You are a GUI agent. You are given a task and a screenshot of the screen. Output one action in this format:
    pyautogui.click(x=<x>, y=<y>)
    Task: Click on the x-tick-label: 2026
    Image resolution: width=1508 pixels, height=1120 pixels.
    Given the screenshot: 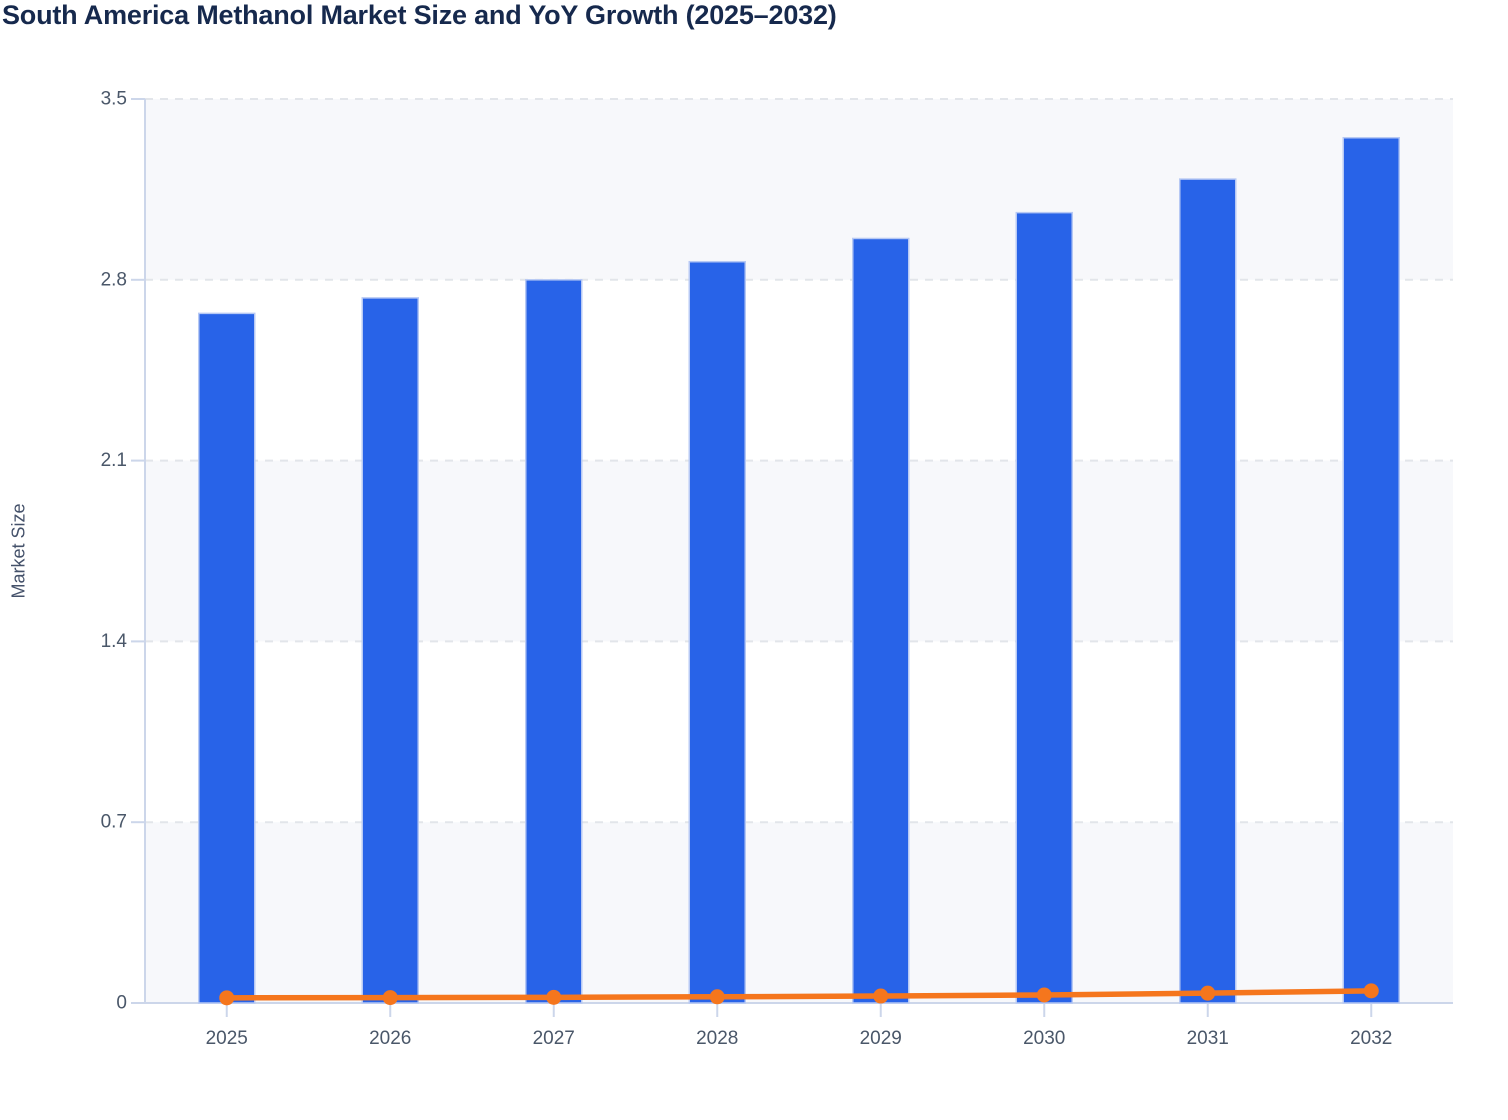 What is the action you would take?
    pyautogui.click(x=390, y=1038)
    